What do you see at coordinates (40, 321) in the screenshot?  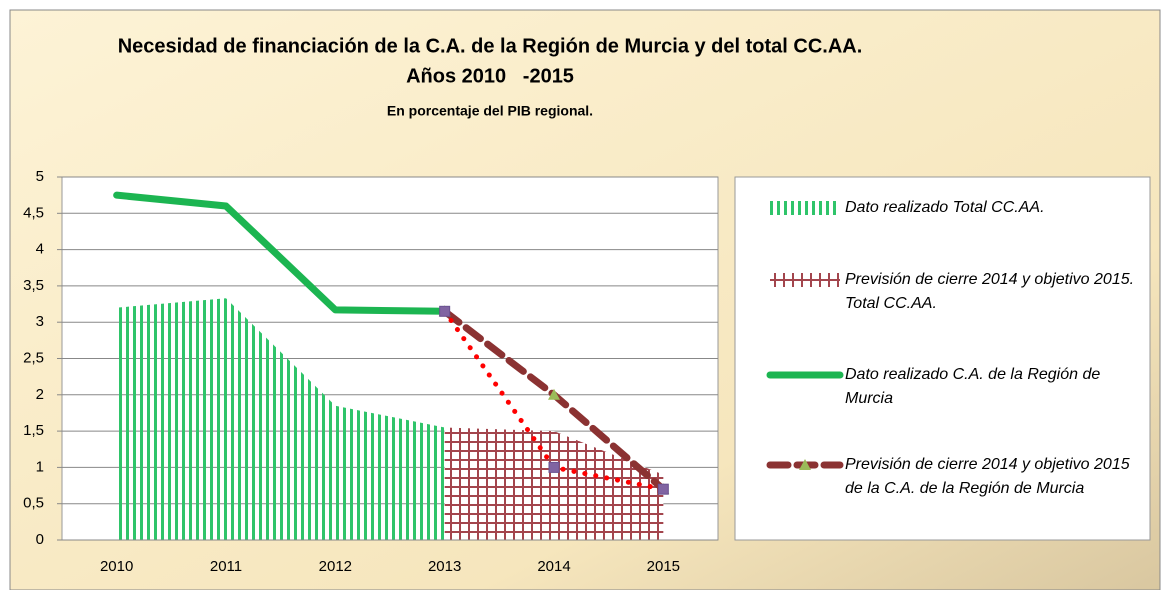 I see `y-tick-label: 3` at bounding box center [40, 321].